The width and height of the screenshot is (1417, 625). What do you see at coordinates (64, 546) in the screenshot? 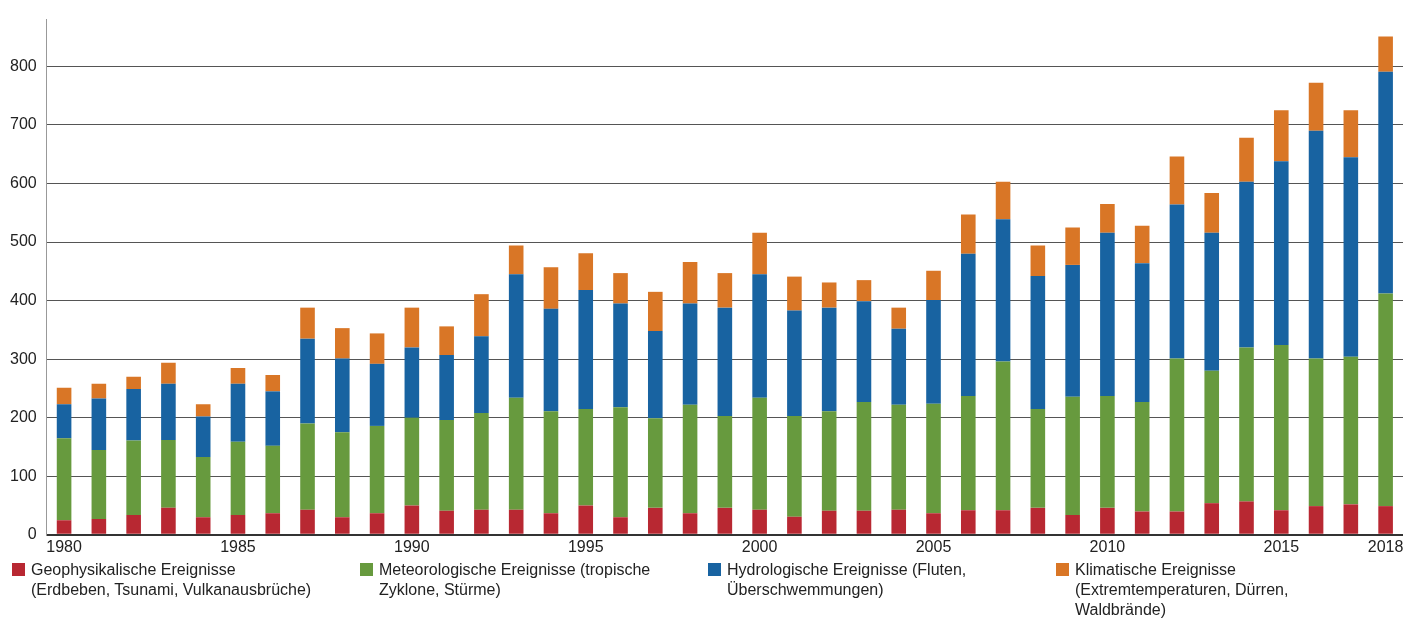
I see `x-tick-label: 1980` at bounding box center [64, 546].